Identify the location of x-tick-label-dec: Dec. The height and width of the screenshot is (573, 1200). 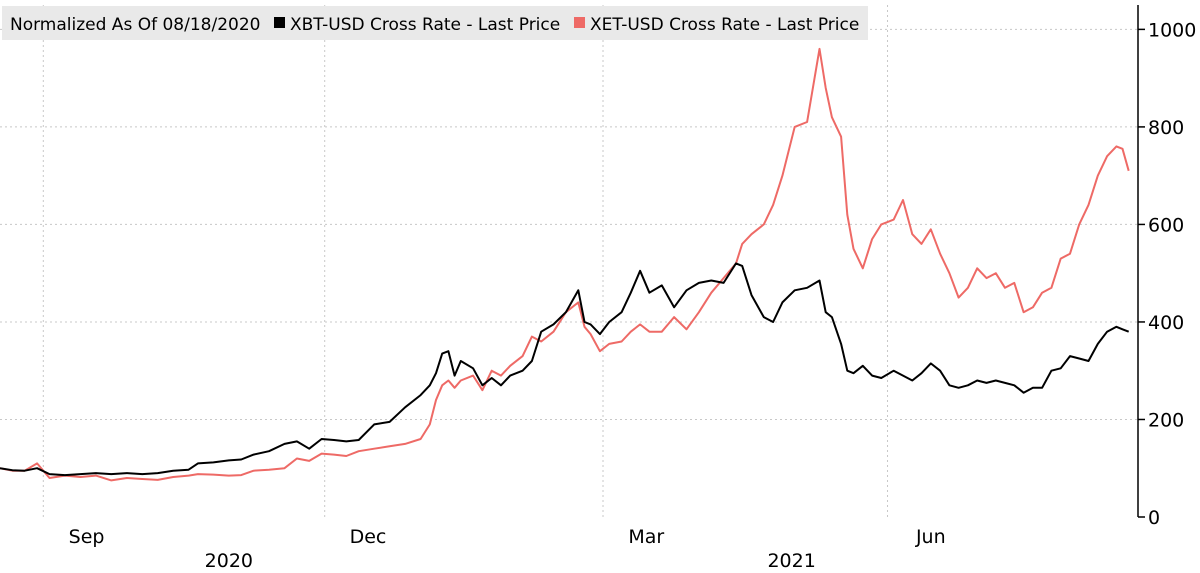
(368, 537).